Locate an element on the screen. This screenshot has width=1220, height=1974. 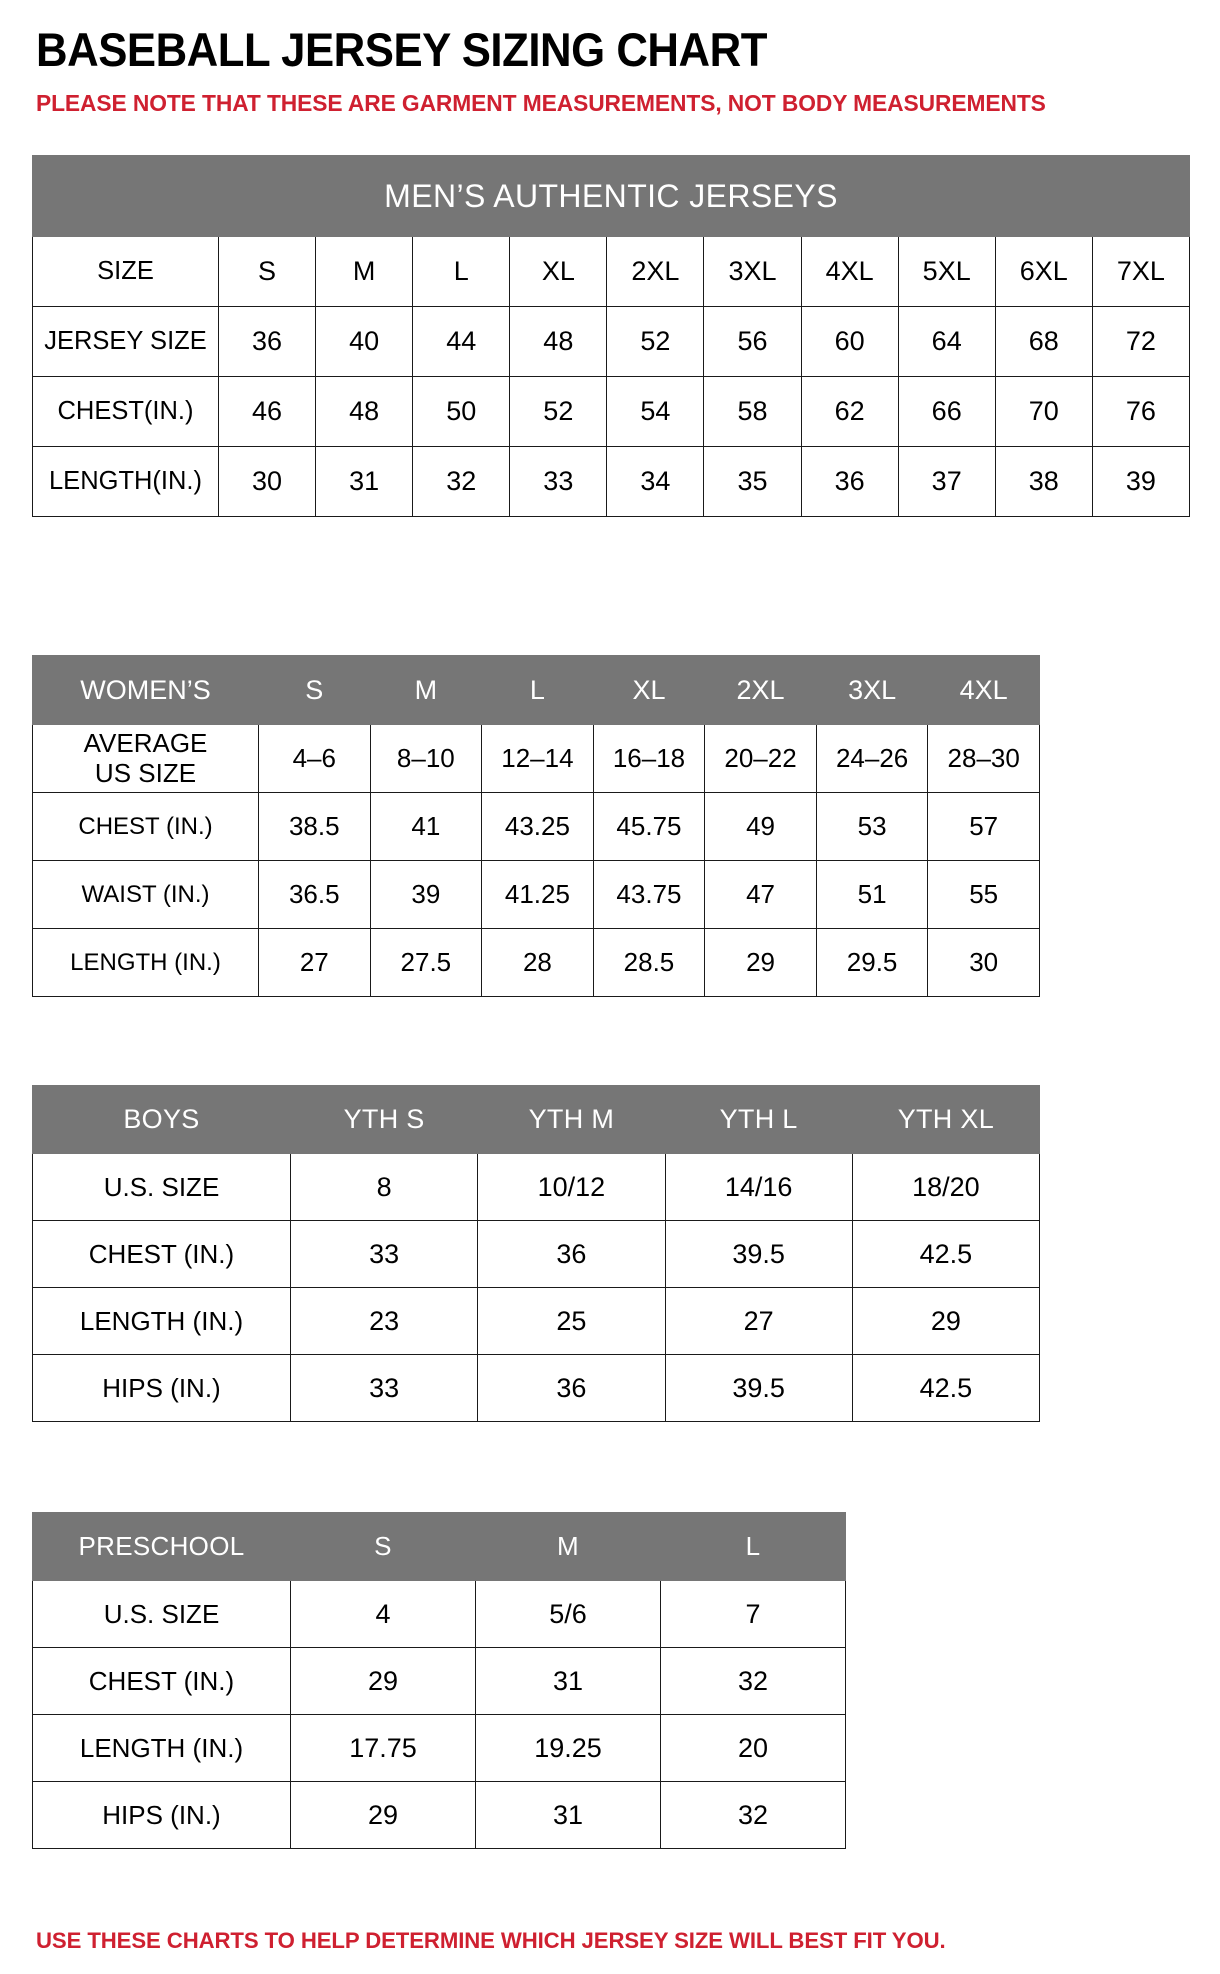
boys-column-header-0: YTH S is located at coordinates (384, 1119).